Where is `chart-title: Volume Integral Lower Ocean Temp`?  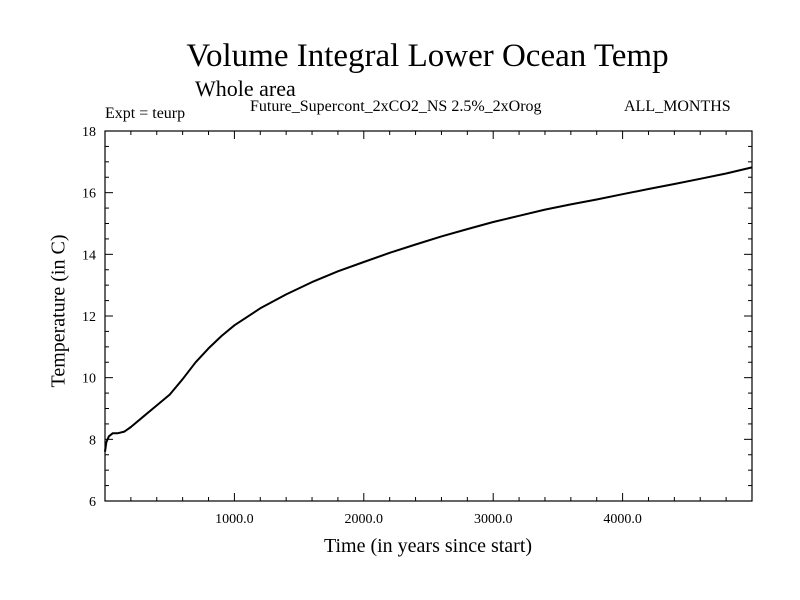 chart-title: Volume Integral Lower Ocean Temp is located at coordinates (427, 56).